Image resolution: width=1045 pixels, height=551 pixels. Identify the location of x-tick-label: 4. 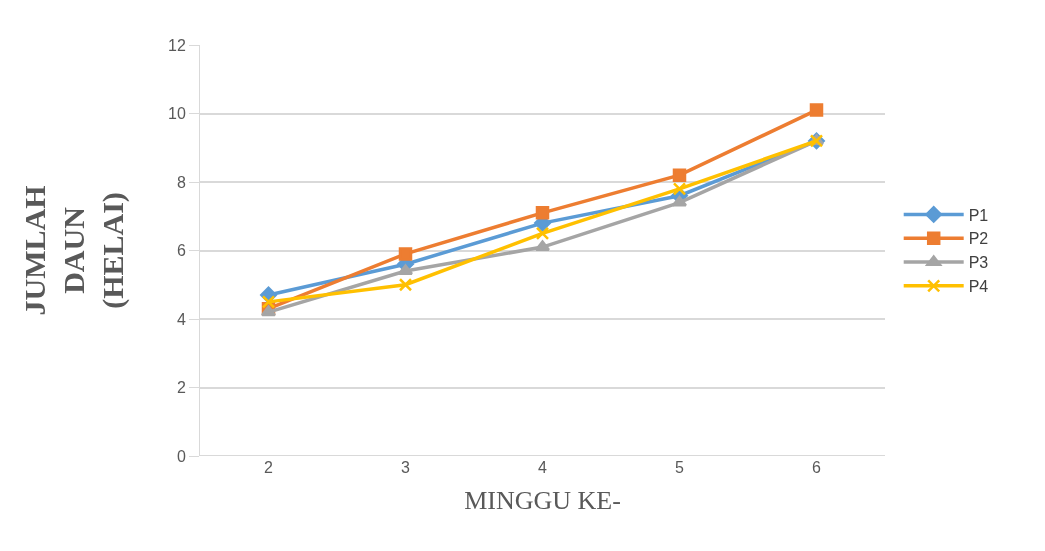
(543, 467).